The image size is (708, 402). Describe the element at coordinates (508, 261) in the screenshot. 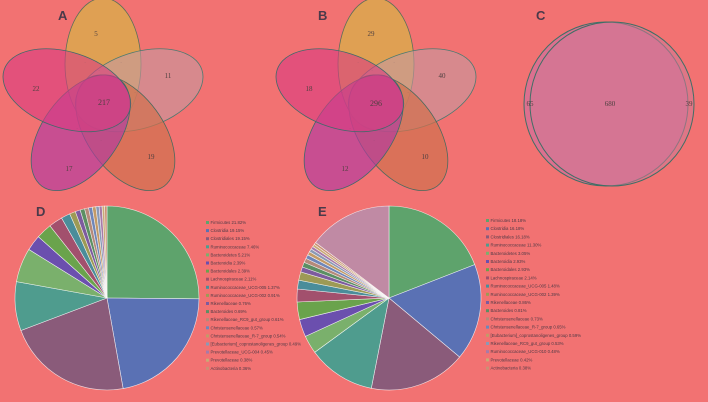

I see `pie-e-legend-label-5: Bacteroidia 2.93%` at that location.